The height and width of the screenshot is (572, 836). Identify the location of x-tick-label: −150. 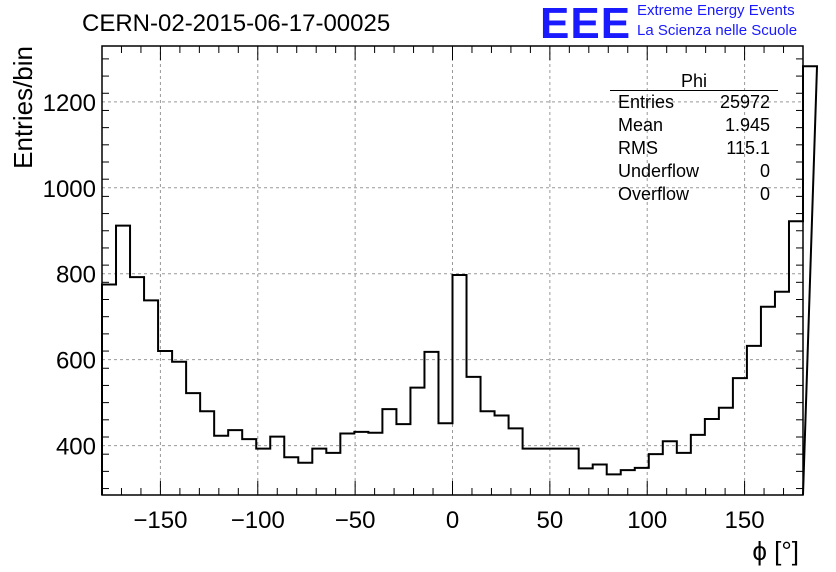
(160, 520).